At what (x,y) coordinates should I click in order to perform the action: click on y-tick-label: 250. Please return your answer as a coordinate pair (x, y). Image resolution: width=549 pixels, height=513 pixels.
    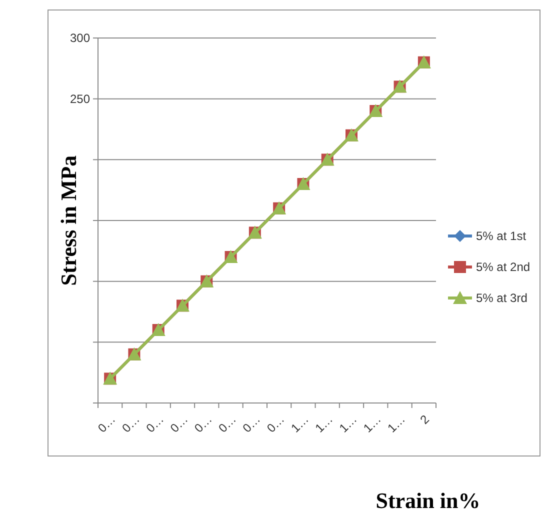
    Looking at the image, I should click on (80, 99).